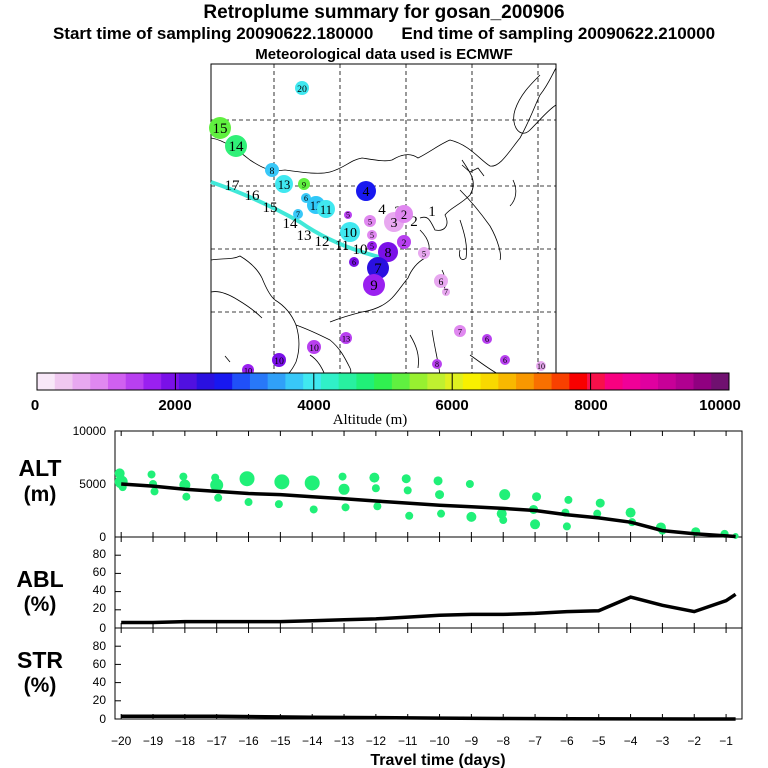 Image resolution: width=768 pixels, height=768 pixels. I want to click on plume-cluster-label: 4, so click(366, 192).